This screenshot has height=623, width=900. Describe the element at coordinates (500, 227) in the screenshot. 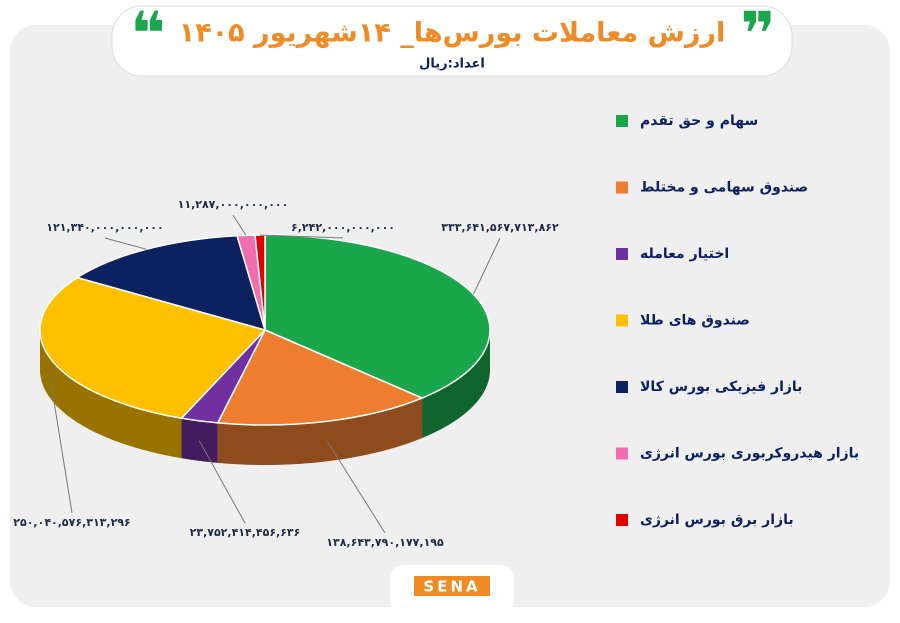

I see `value-label: ۳۳۳,۶۴۱,۵۶۷,۷۱۳,۸۶۲` at that location.